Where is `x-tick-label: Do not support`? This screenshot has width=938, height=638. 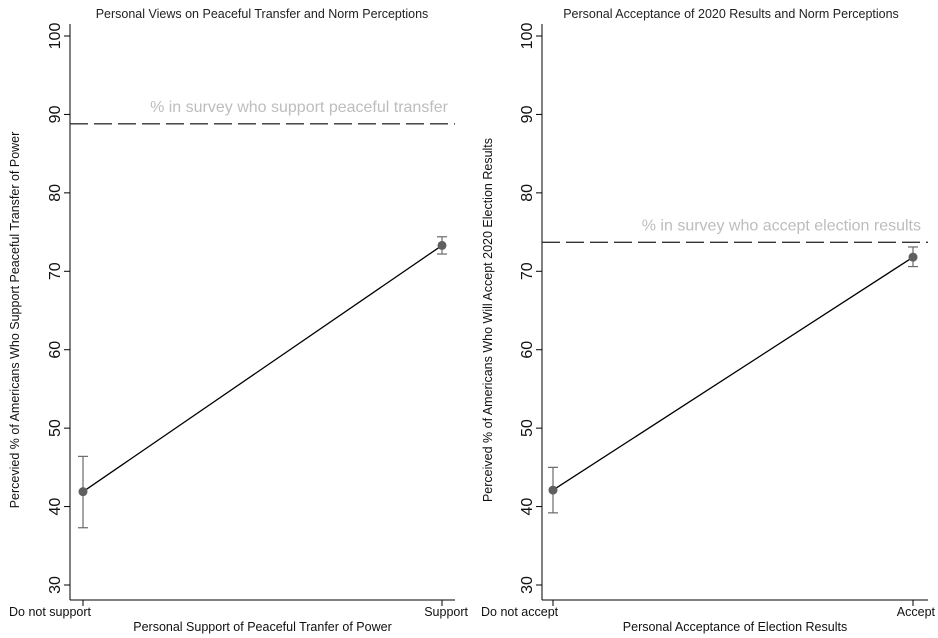 x-tick-label: Do not support is located at coordinates (50, 612).